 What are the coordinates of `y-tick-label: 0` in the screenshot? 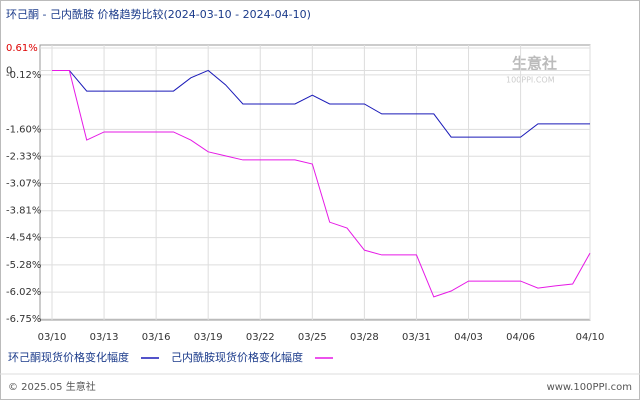 It's located at (9, 70).